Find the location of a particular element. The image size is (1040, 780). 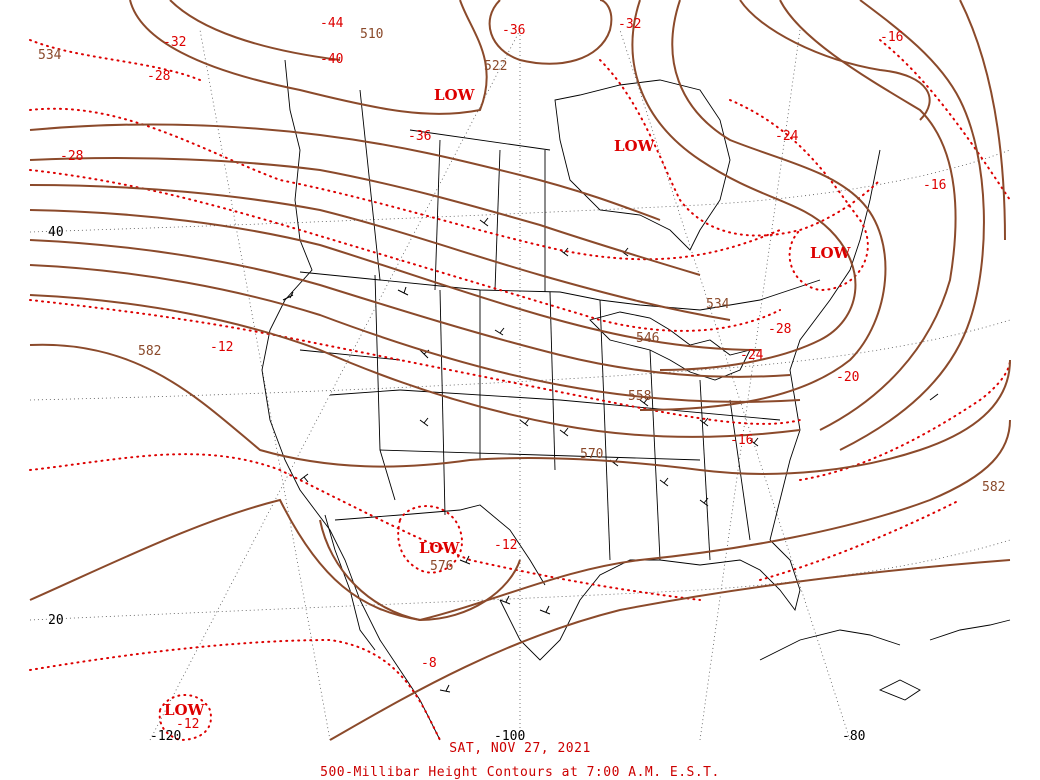

temp-label: -8 is located at coordinates (429, 663).